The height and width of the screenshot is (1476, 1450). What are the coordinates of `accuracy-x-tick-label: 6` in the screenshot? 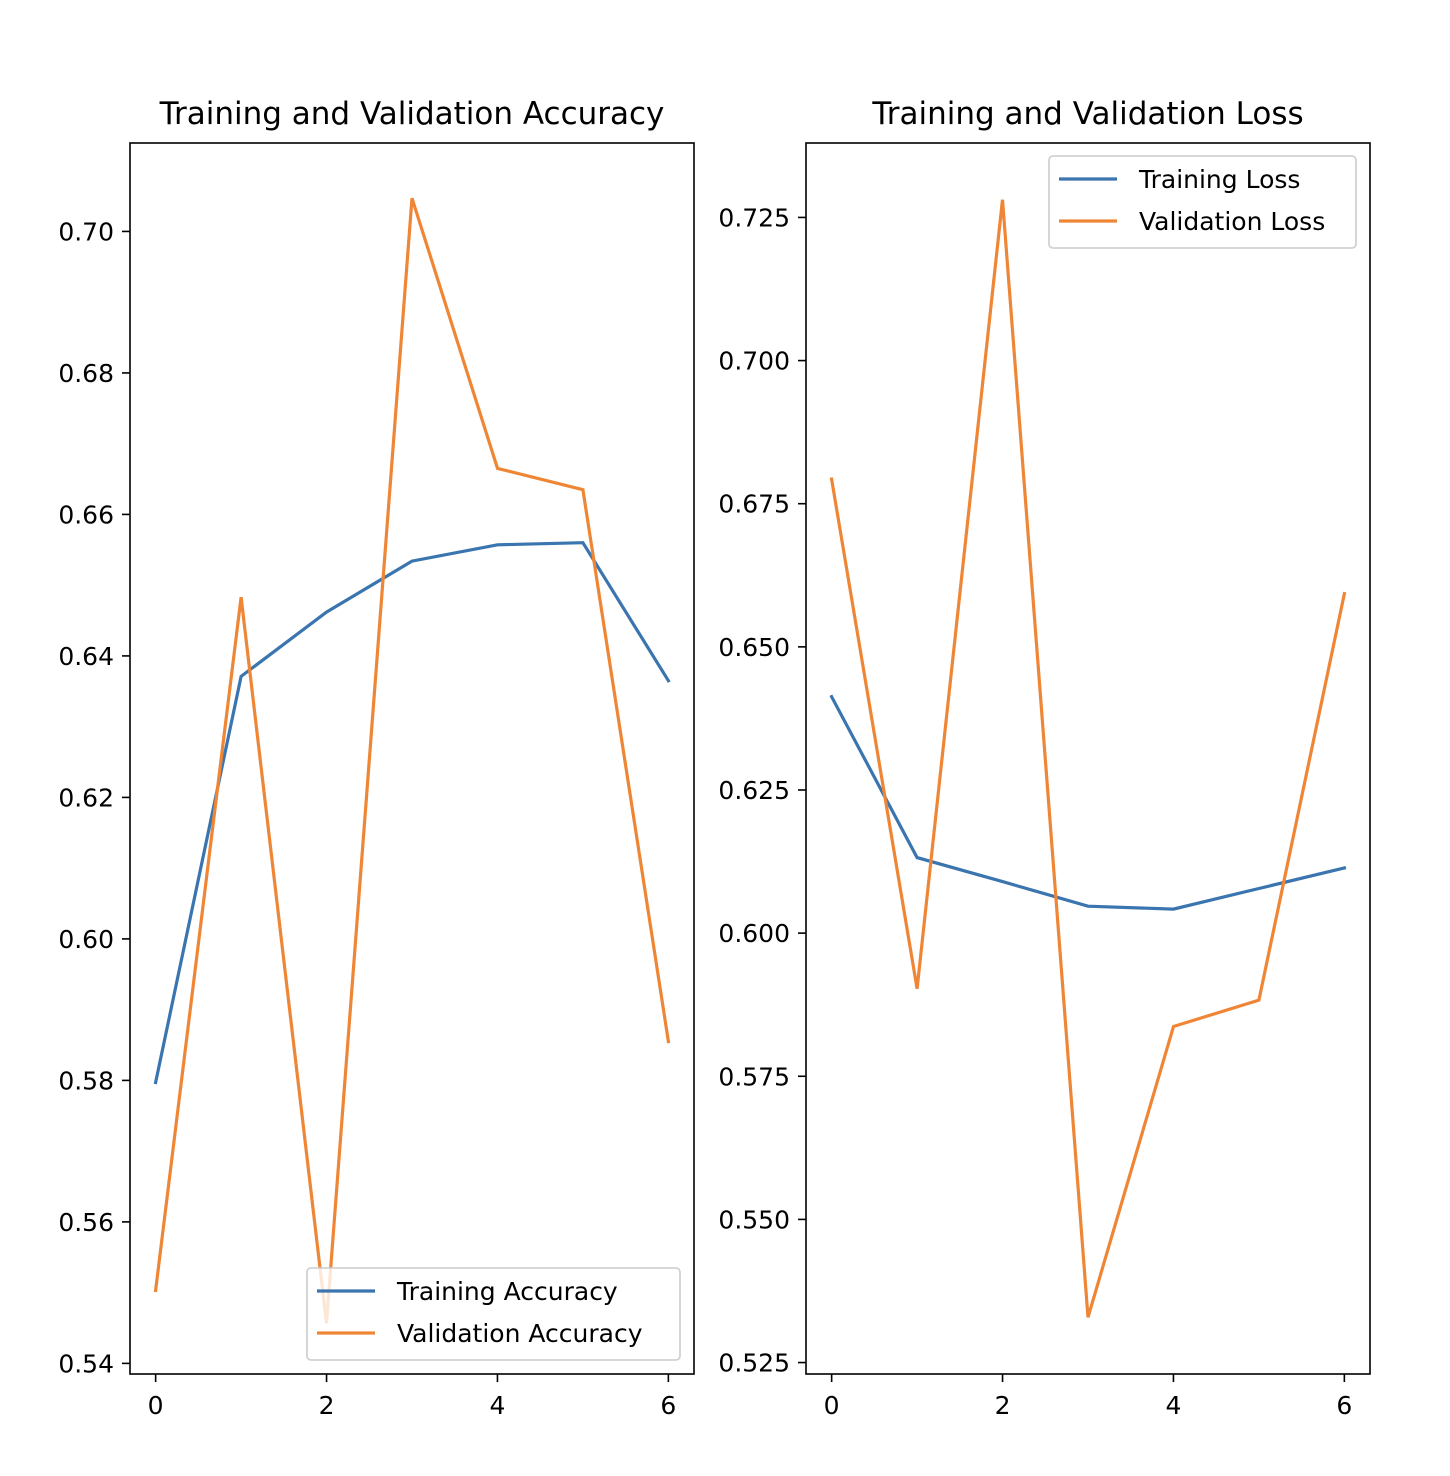 It's located at (668, 1405).